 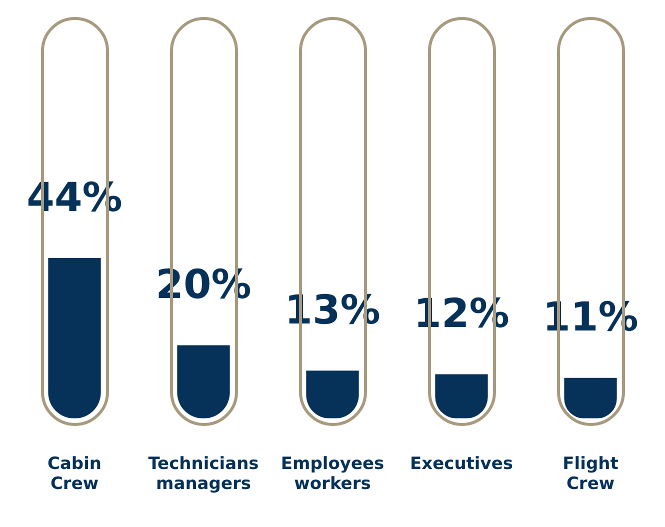 I want to click on x-tick-label: Executives, so click(x=461, y=464).